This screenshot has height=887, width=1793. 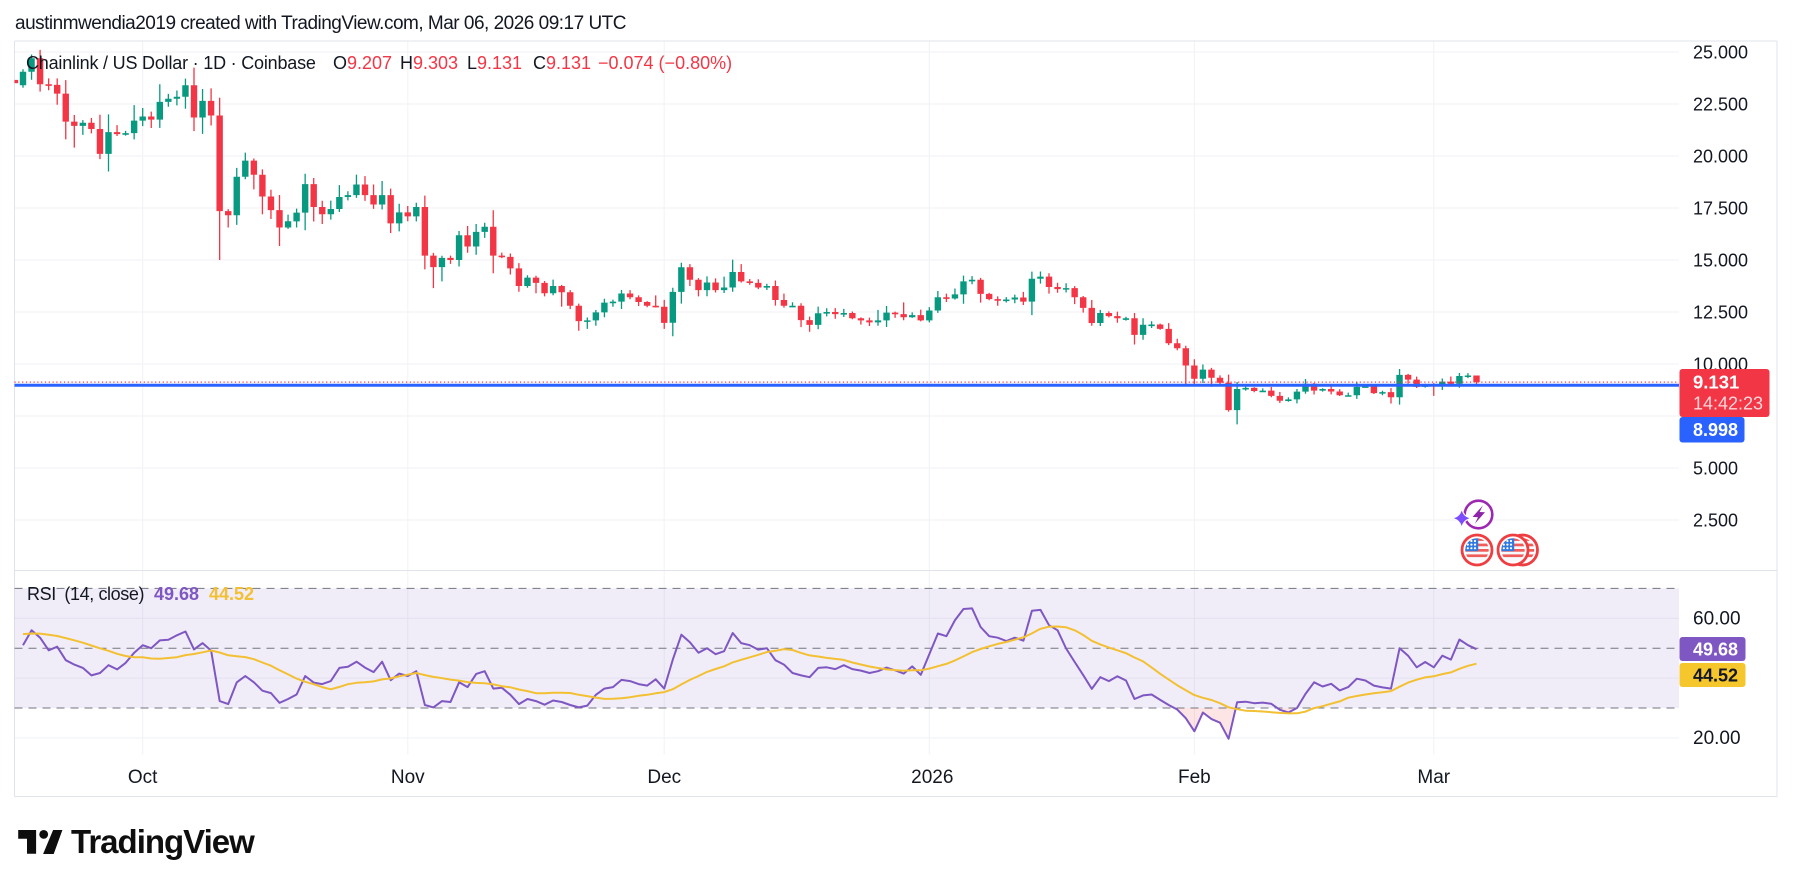 What do you see at coordinates (1717, 738) in the screenshot?
I see `svg-text: 20.00` at bounding box center [1717, 738].